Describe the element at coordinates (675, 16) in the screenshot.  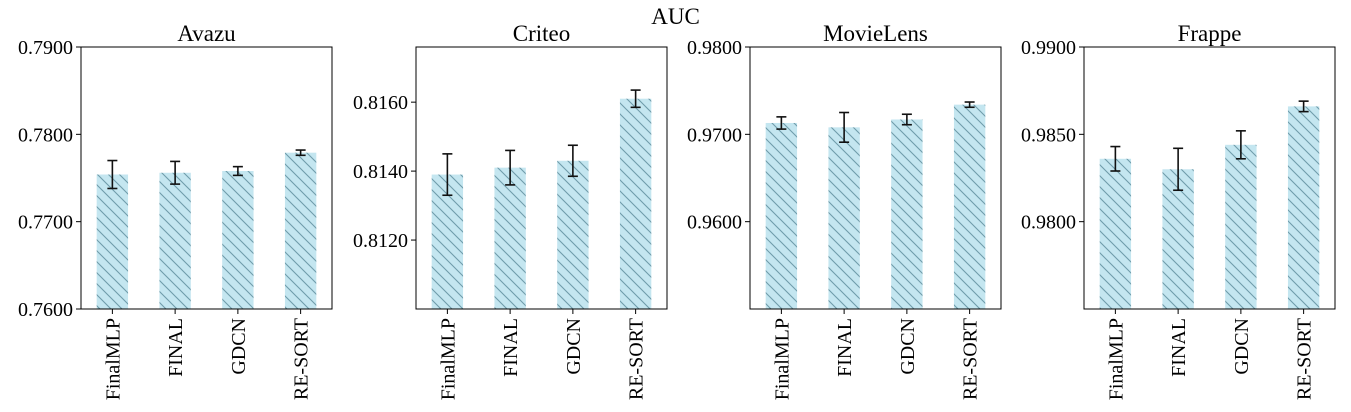
I see `figure-title: AUC` at that location.